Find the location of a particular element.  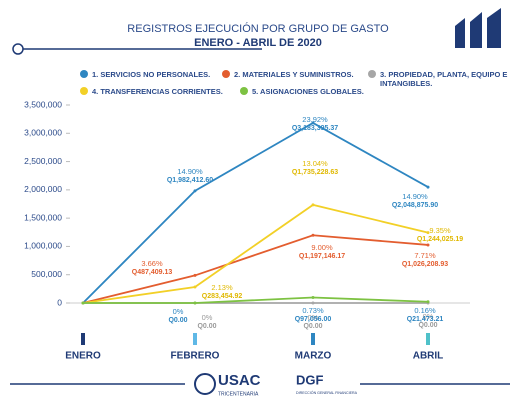

data-label: Q1,197,146.17 is located at coordinates (322, 256).